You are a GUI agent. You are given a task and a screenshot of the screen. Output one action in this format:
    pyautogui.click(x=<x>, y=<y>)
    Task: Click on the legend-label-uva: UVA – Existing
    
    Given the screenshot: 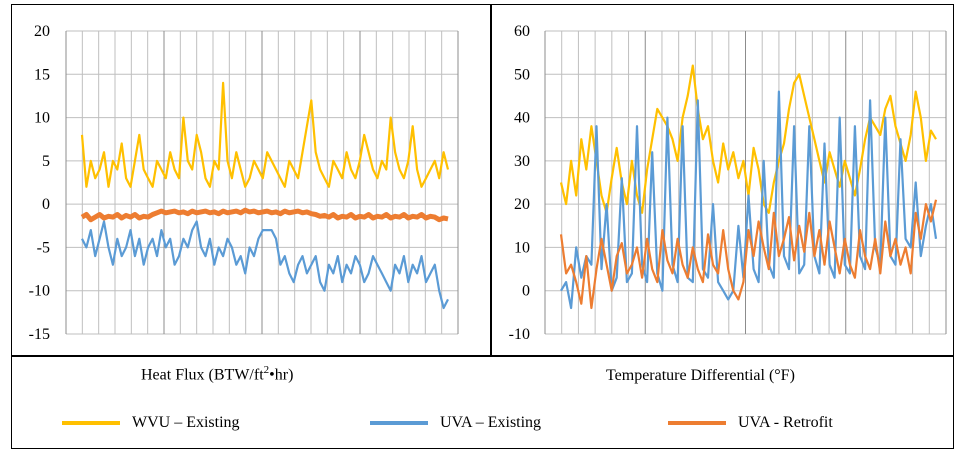 What is the action you would take?
    pyautogui.click(x=491, y=422)
    